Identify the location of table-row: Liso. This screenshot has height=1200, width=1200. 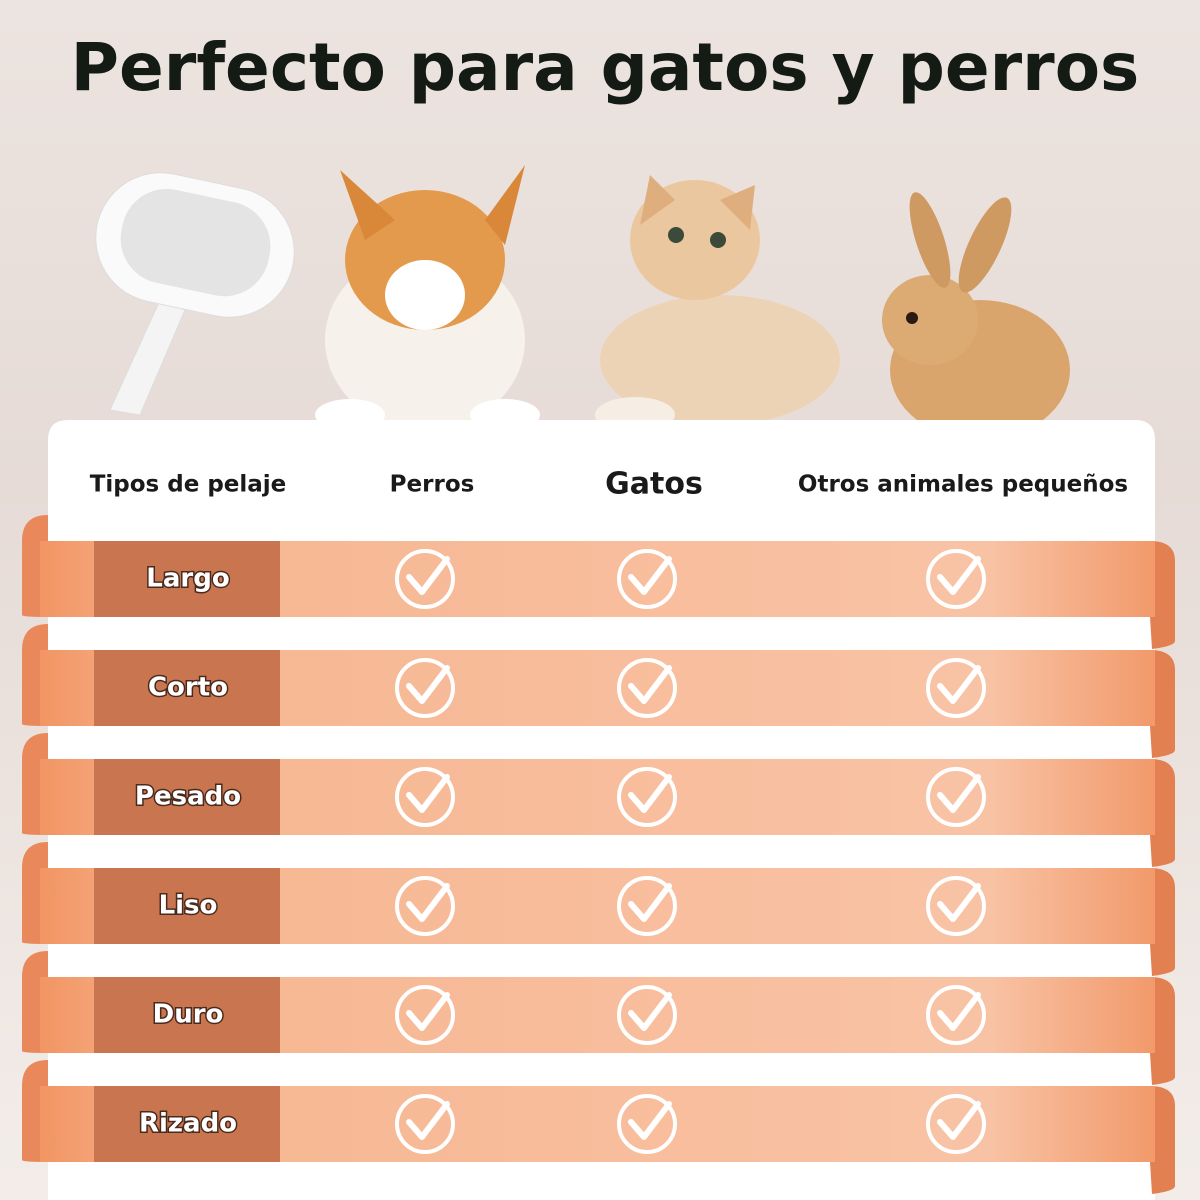
(598, 909).